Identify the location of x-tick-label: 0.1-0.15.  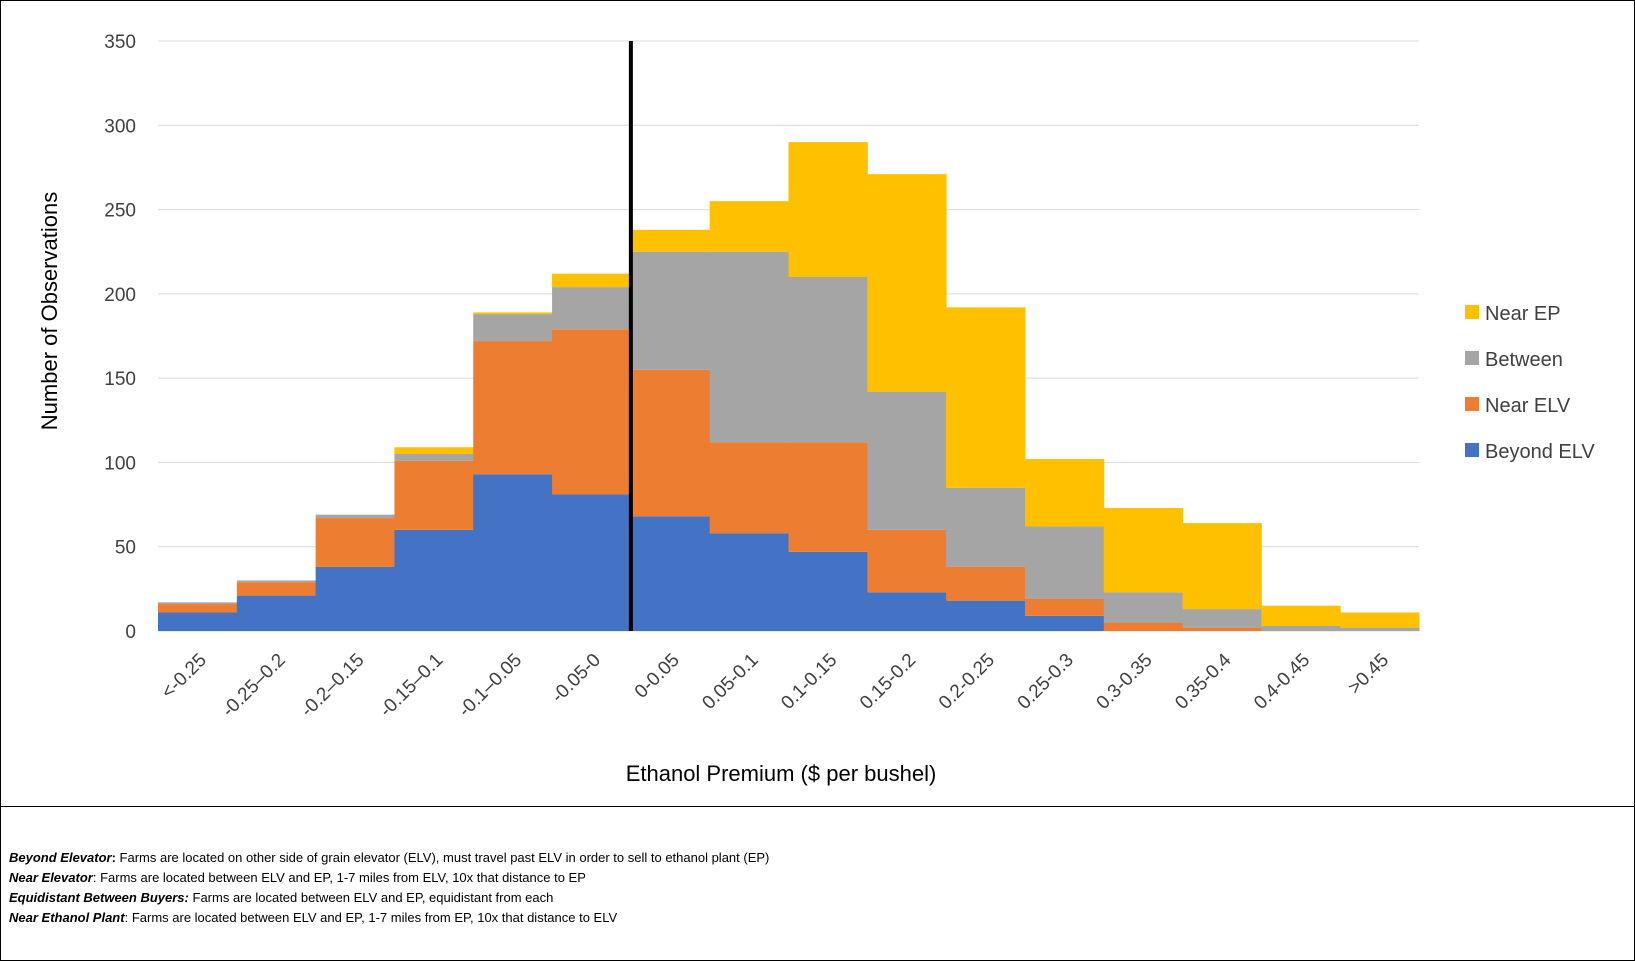
(809, 682).